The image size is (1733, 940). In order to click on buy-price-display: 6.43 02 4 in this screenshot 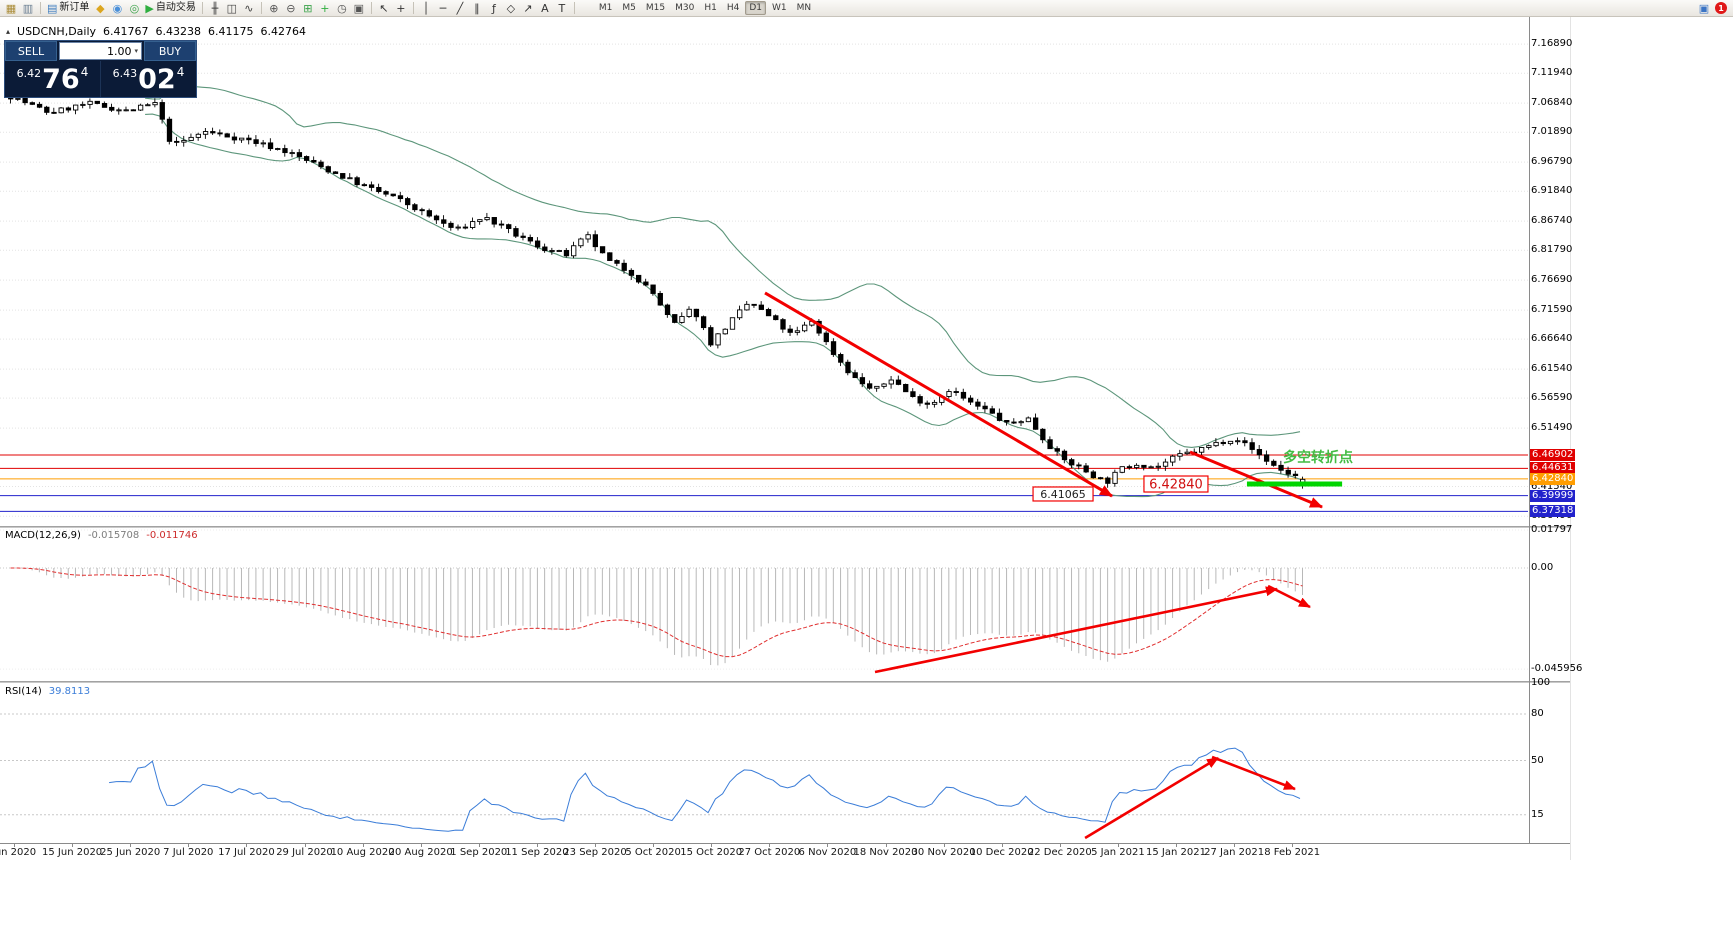, I will do `click(148, 79)`.